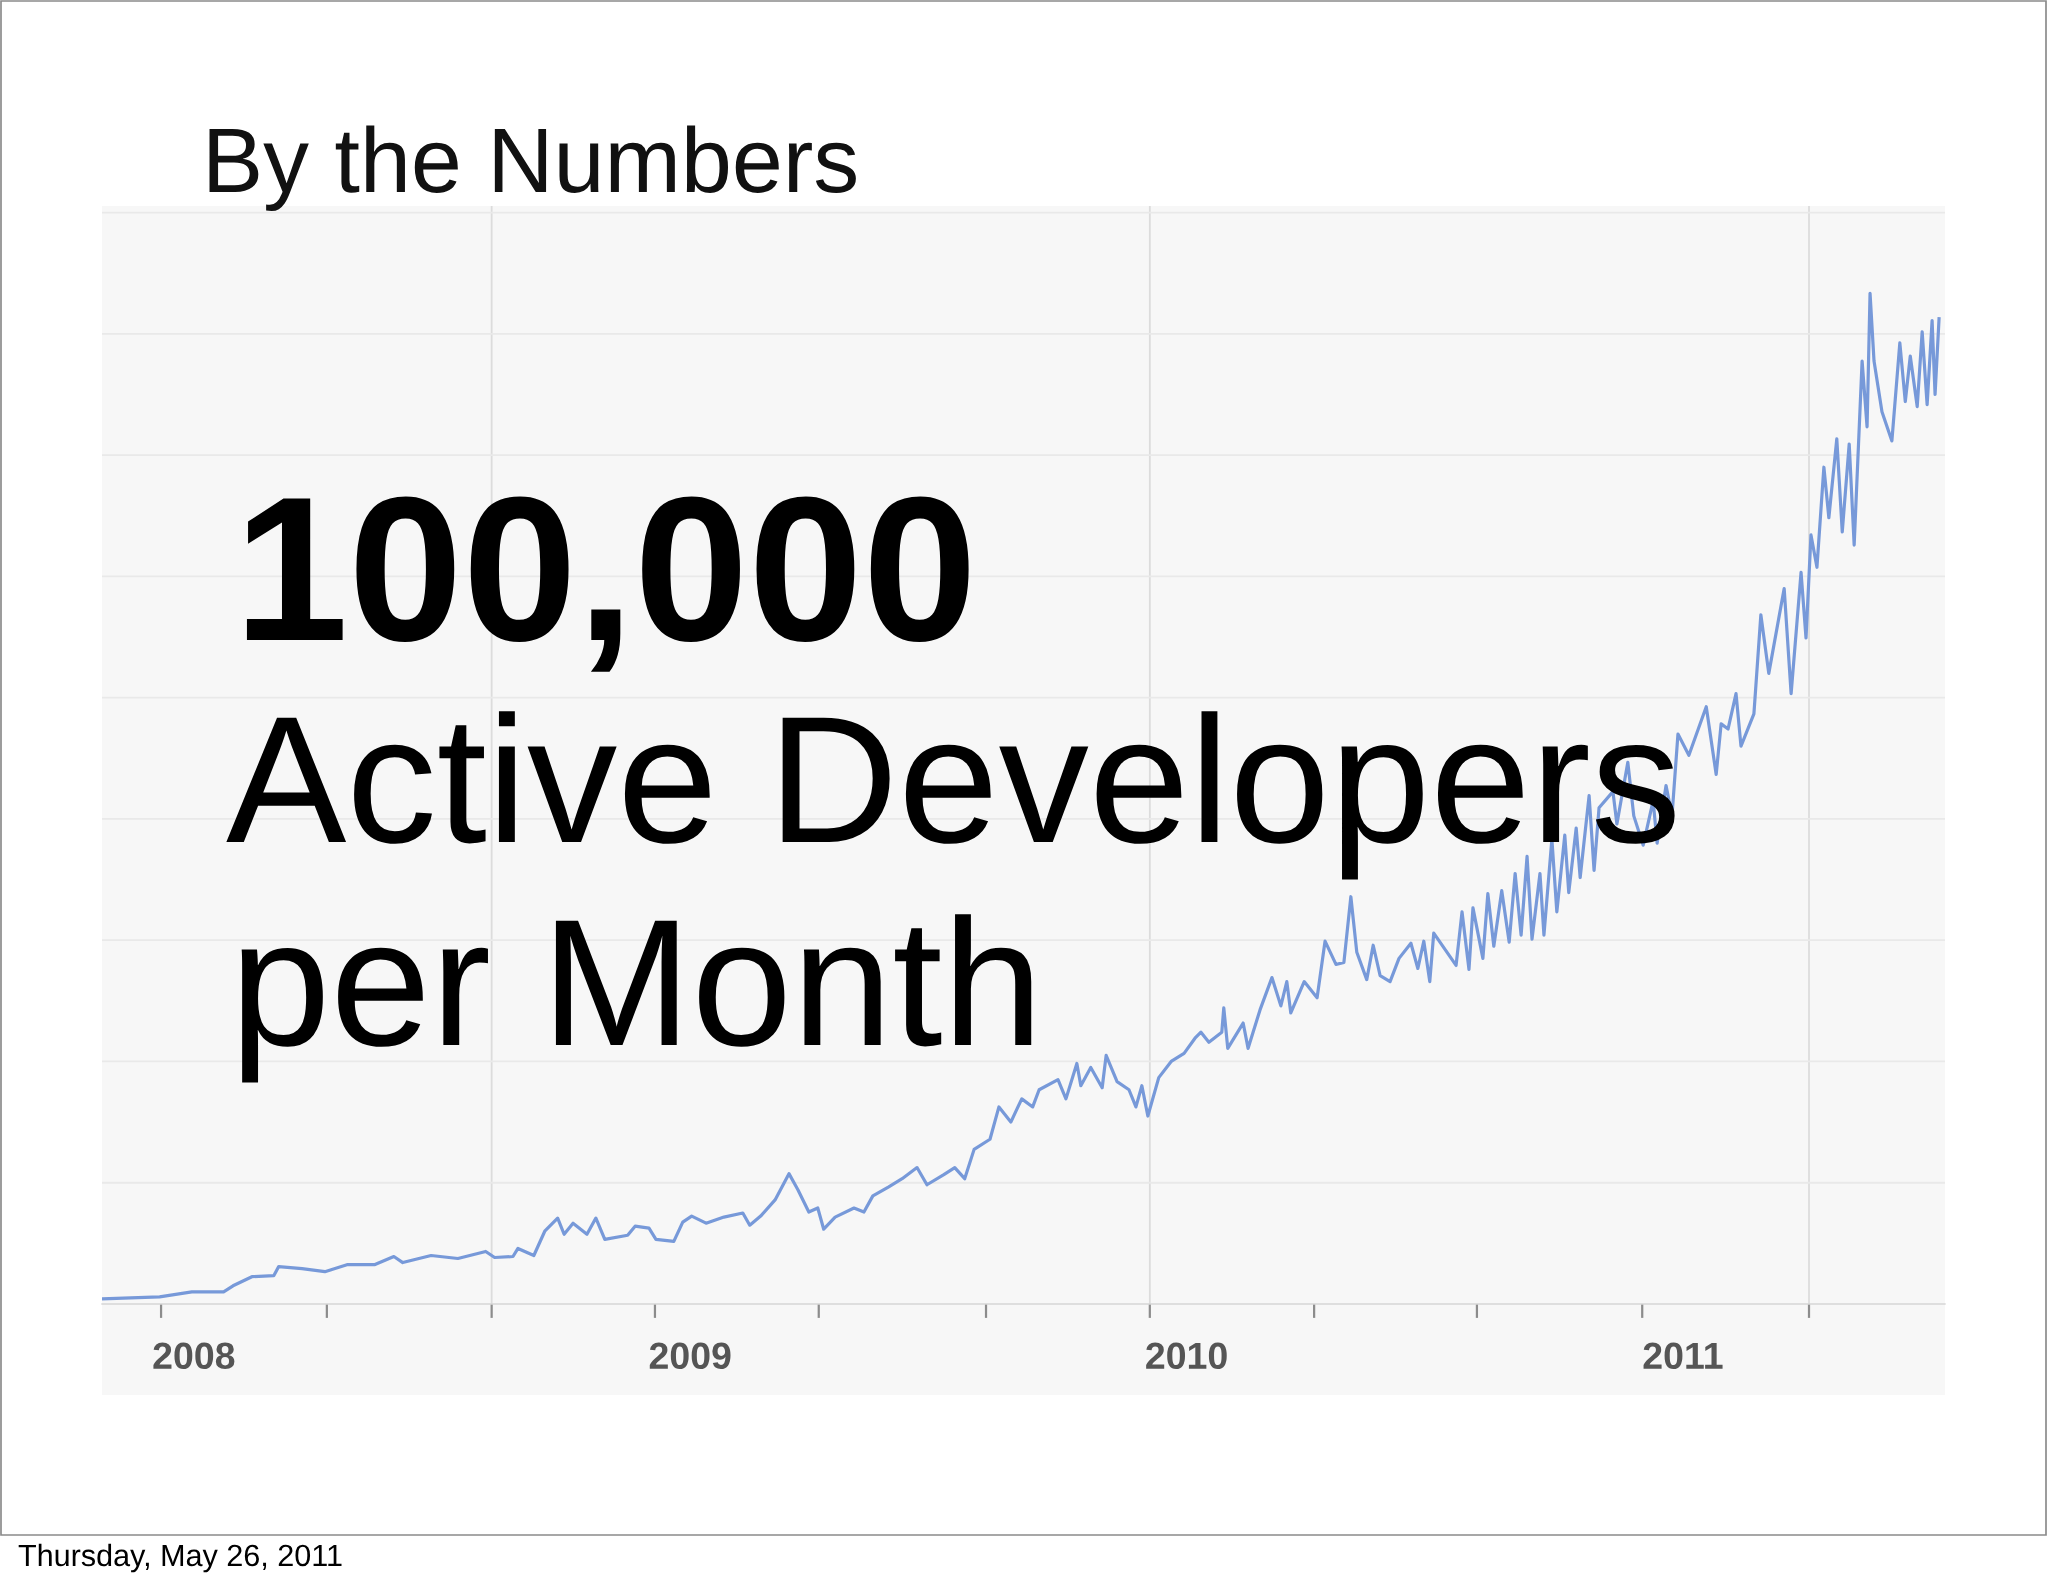 The width and height of the screenshot is (2048, 1587). What do you see at coordinates (180, 1558) in the screenshot?
I see `text: Thursday, May 26, 2011` at bounding box center [180, 1558].